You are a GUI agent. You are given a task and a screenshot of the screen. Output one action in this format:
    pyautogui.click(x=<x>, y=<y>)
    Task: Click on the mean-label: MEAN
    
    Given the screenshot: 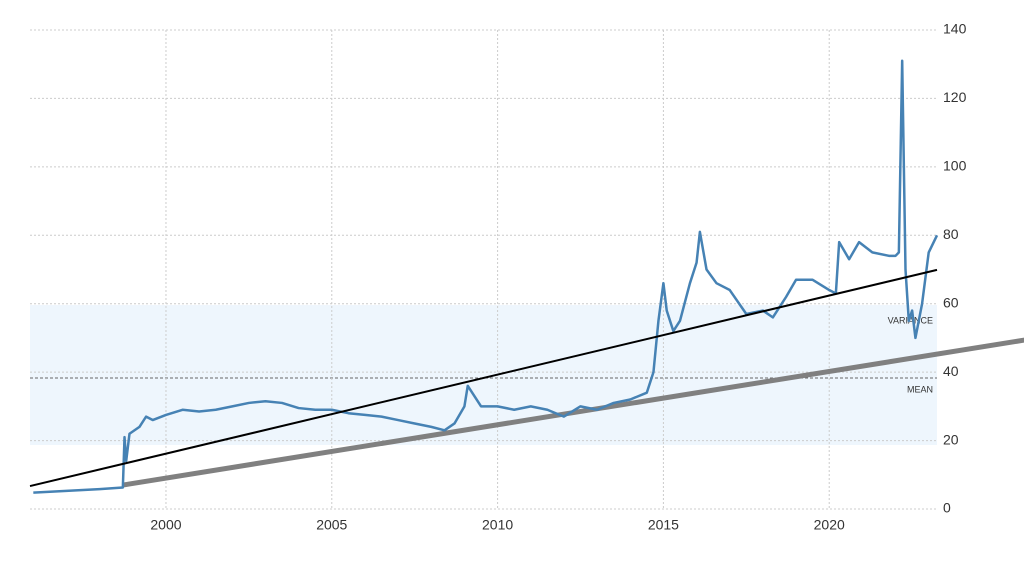 What is the action you would take?
    pyautogui.click(x=920, y=389)
    